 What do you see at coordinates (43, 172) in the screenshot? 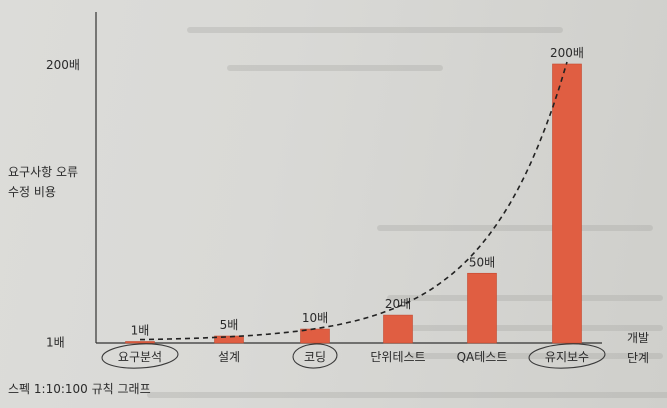
I see `y-axis-title-line: 요구사항 오류` at bounding box center [43, 172].